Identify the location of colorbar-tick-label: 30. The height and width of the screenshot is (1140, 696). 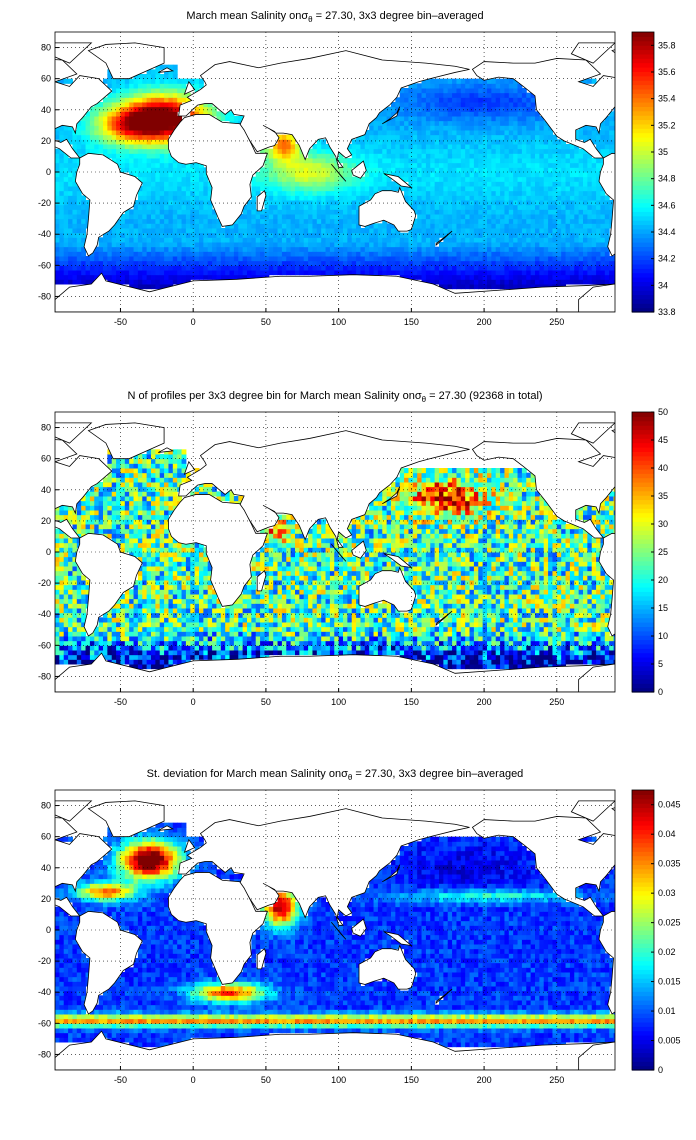
(663, 524).